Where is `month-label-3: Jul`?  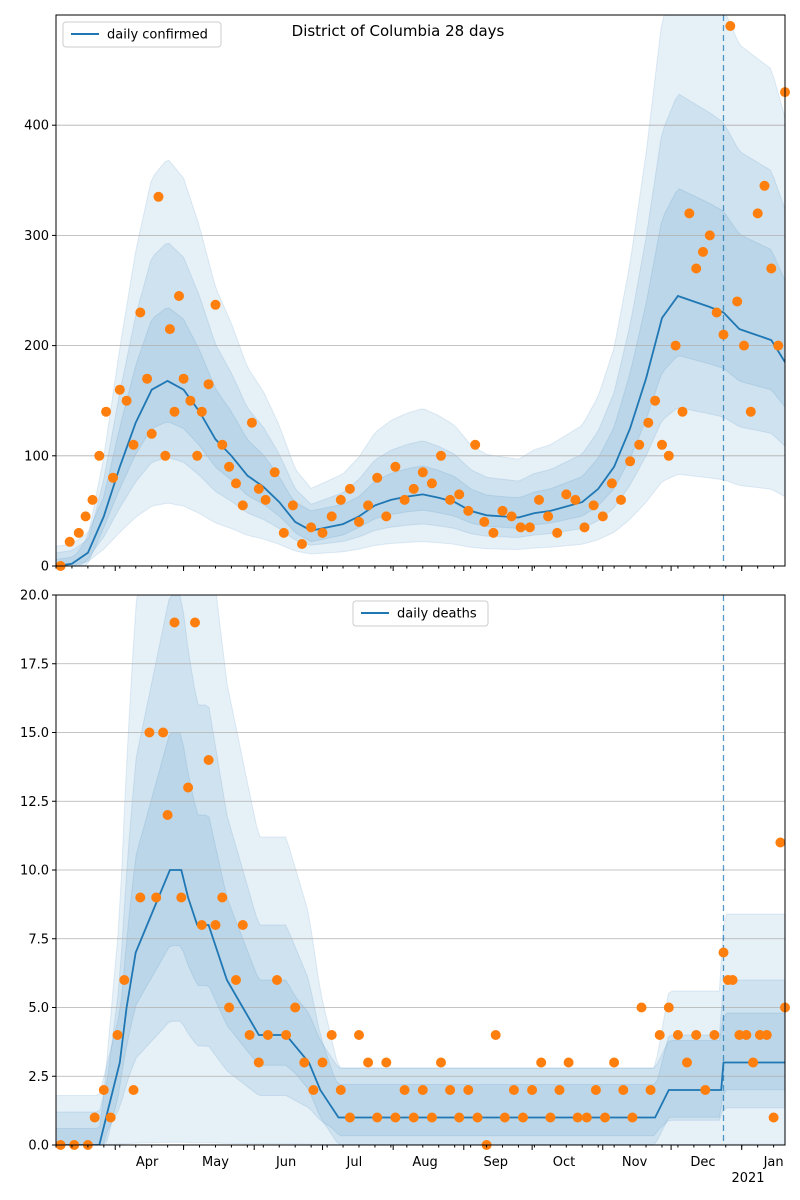 month-label-3: Jul is located at coordinates (354, 1162).